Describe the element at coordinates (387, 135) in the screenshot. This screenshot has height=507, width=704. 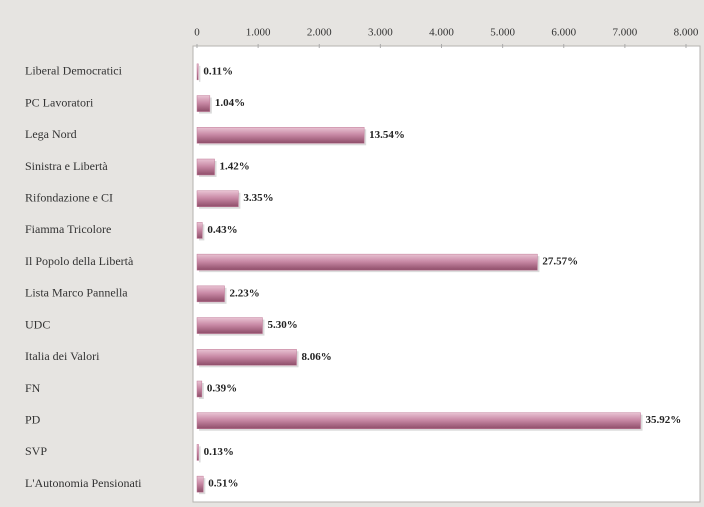
I see `value-label: 13.54%` at that location.